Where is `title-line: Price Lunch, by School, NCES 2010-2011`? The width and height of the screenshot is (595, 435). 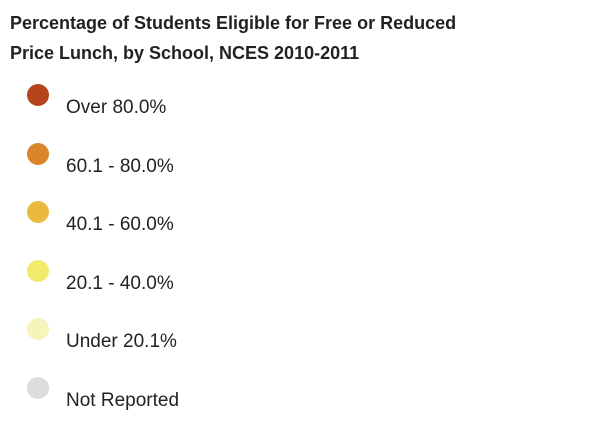 title-line: Price Lunch, by School, NCES 2010-2011 is located at coordinates (185, 53).